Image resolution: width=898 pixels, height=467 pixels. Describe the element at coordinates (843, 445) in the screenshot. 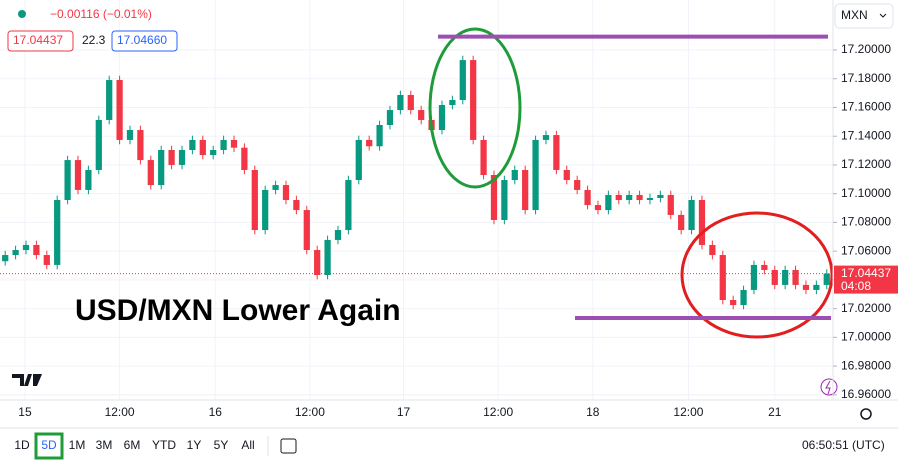

I see `clock: 06:50:51 (UTC)` at that location.